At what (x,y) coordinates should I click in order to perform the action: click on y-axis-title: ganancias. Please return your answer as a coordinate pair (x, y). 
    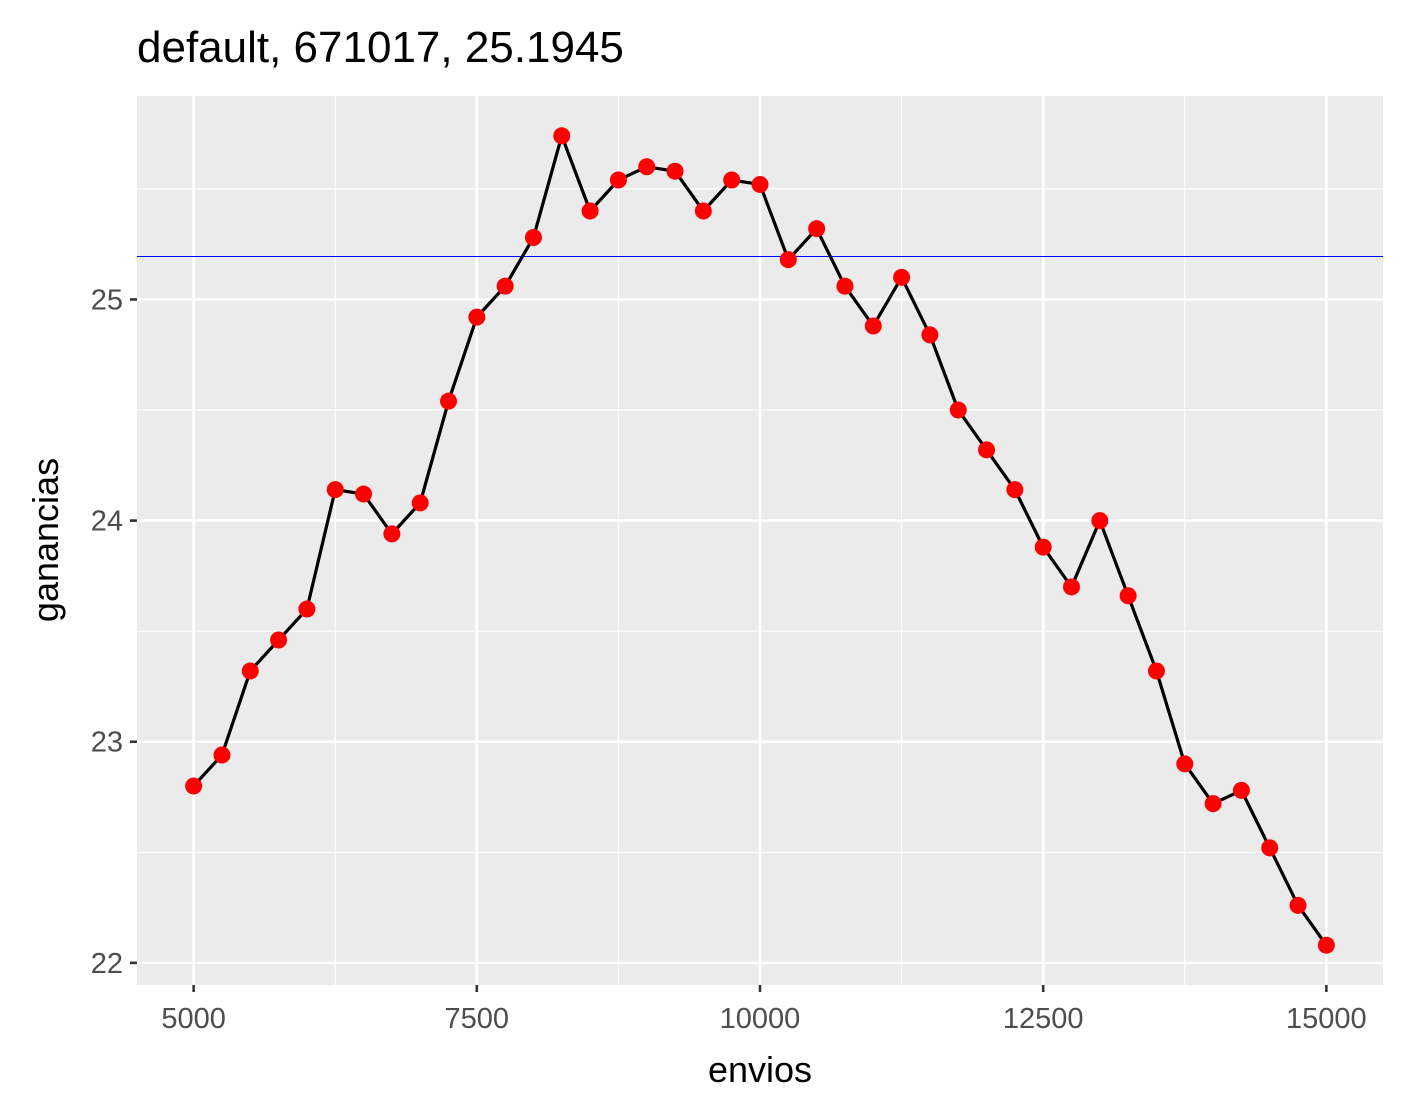
    Looking at the image, I should click on (45, 540).